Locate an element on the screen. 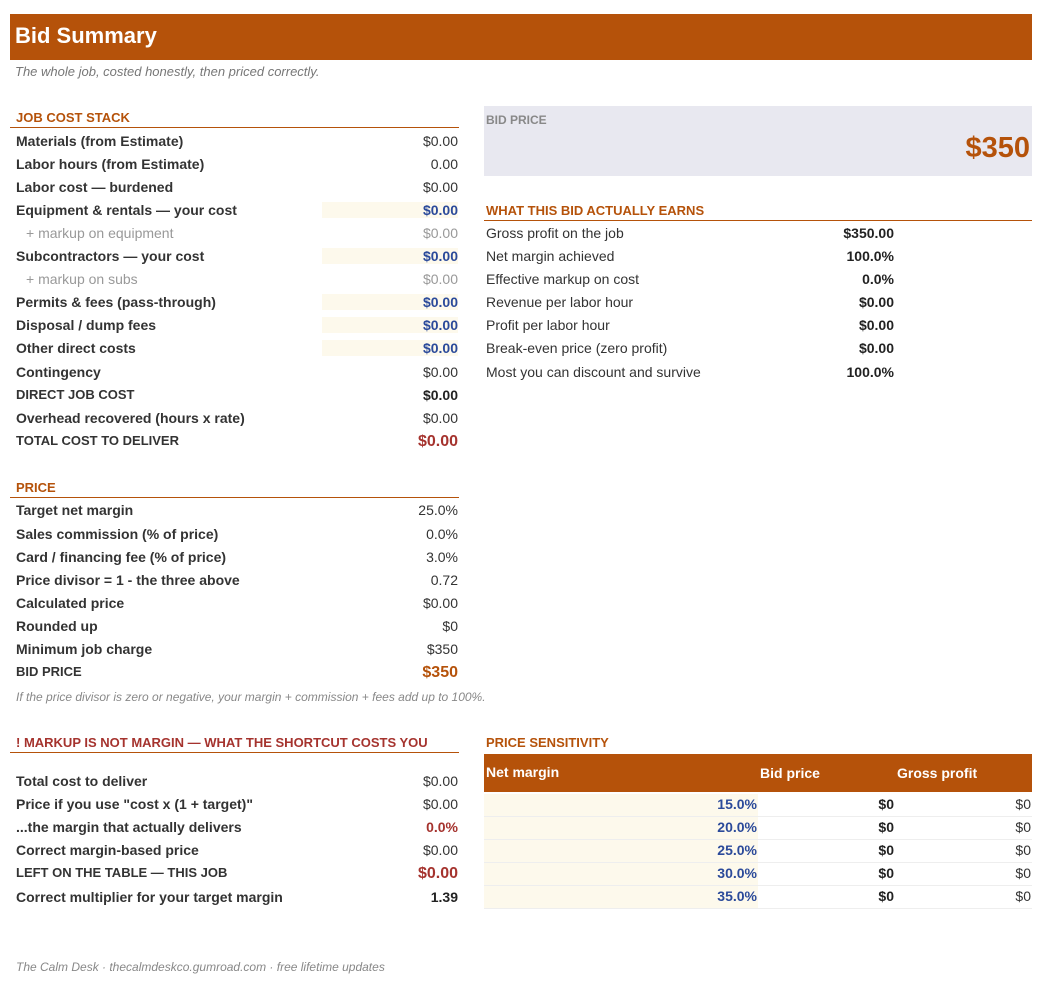 The image size is (1046, 989). margin-cell: 25.0% is located at coordinates (621, 851).